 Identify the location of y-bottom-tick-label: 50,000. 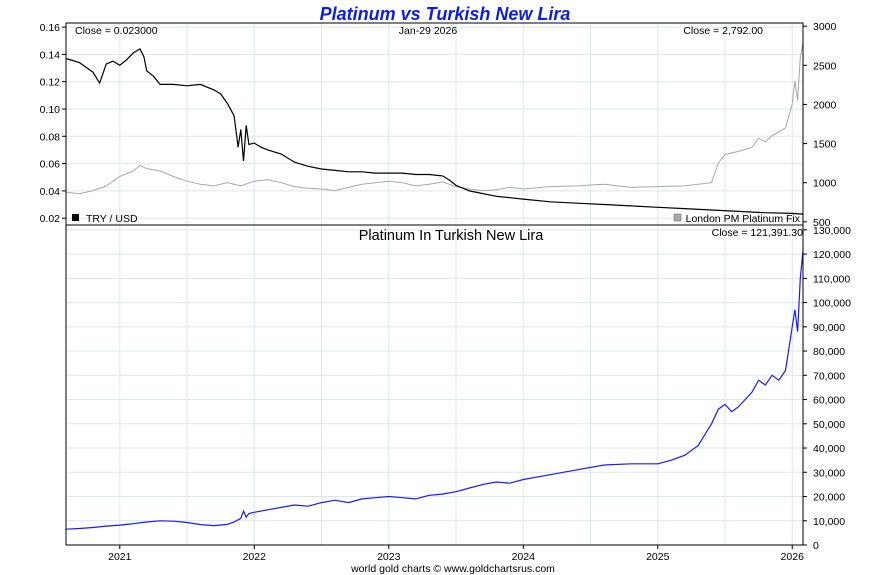
(829, 425).